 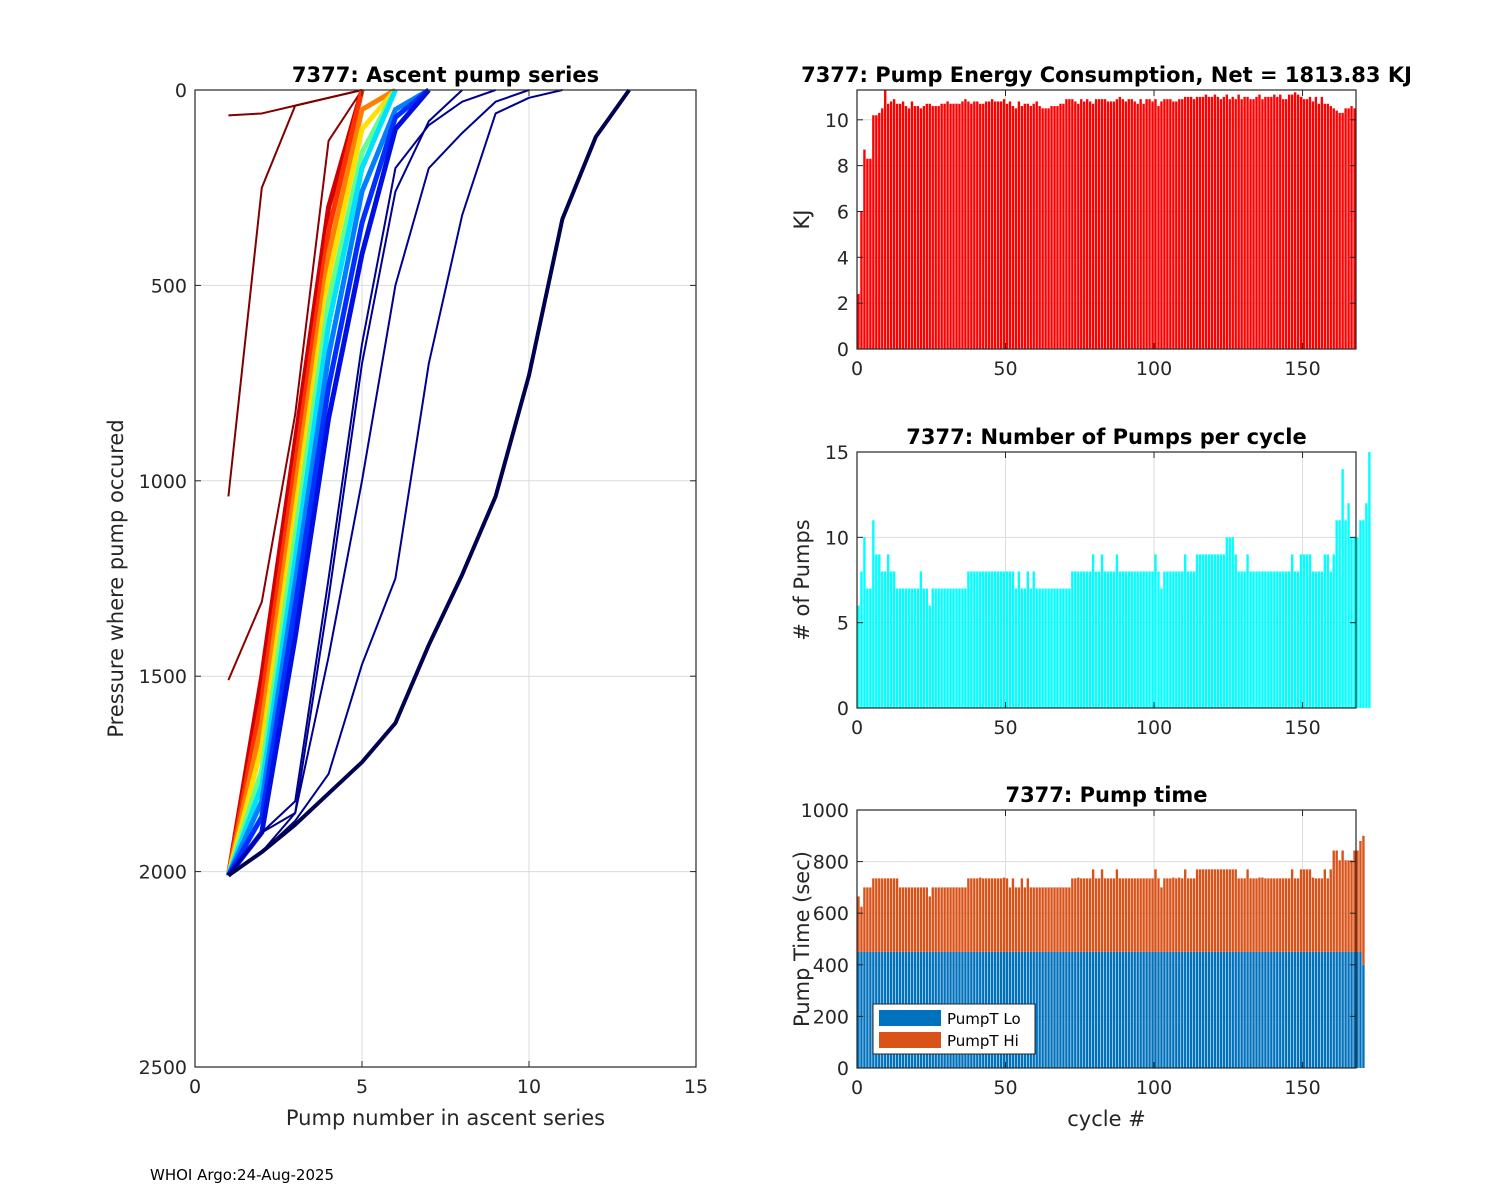 I want to click on x-tick-label: 0, so click(x=857, y=369).